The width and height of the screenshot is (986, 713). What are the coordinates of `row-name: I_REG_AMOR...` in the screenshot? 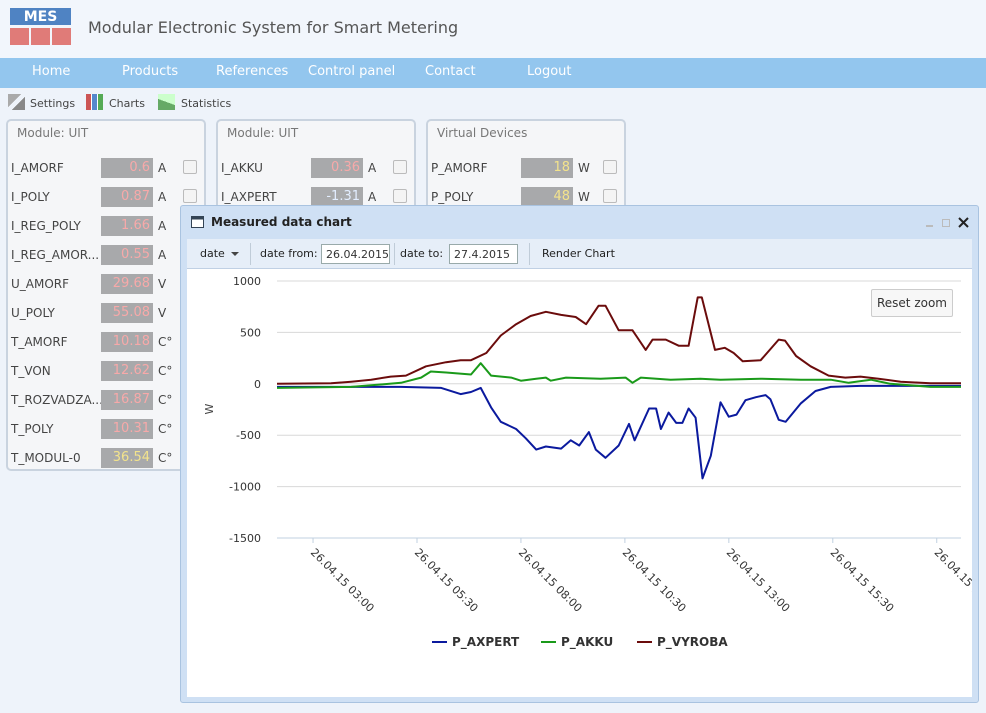 It's located at (55, 255).